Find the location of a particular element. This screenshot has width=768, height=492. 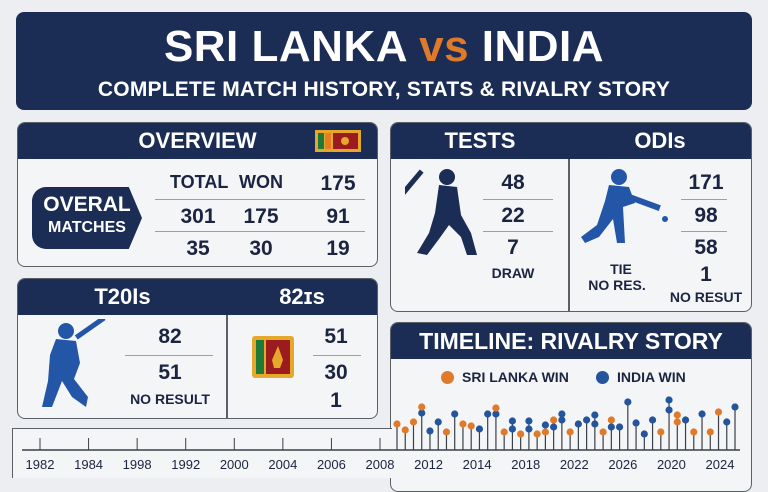

legend-item-sri-lanka: SRI LANKA WIN is located at coordinates (505, 377).